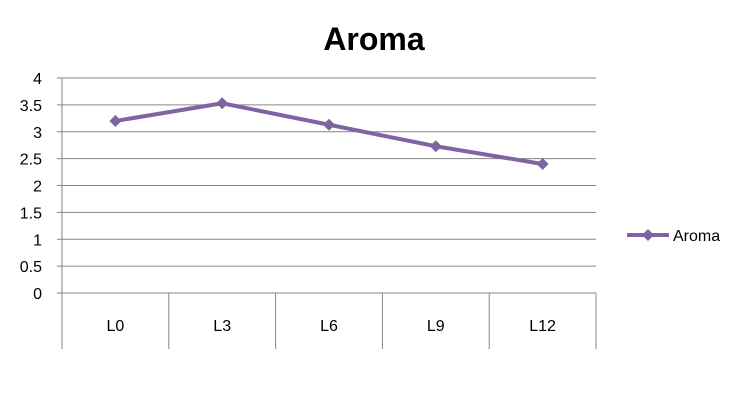  What do you see at coordinates (37, 240) in the screenshot?
I see `y-tick-label: 1` at bounding box center [37, 240].